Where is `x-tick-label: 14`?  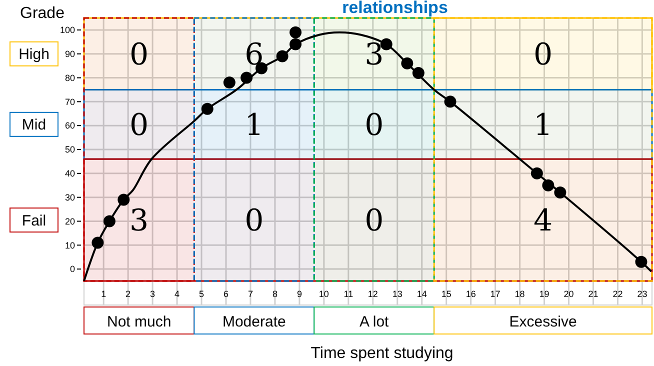 x-tick-label: 14 is located at coordinates (421, 294).